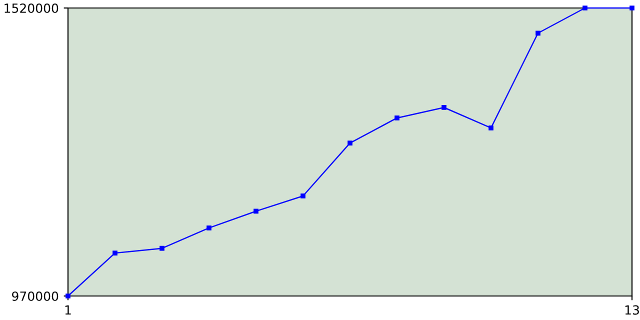 The height and width of the screenshot is (320, 640). Describe the element at coordinates (35, 296) in the screenshot. I see `y-tick-label: 970000` at that location.